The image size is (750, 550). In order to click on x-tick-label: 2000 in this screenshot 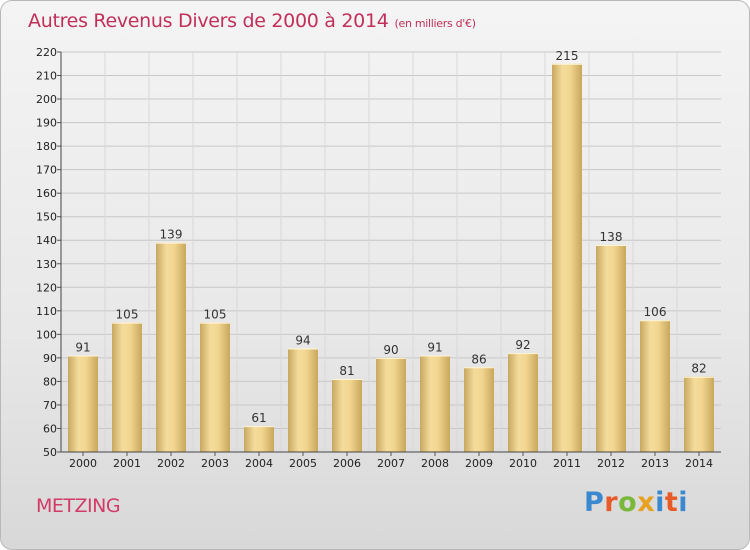, I will do `click(83, 463)`.